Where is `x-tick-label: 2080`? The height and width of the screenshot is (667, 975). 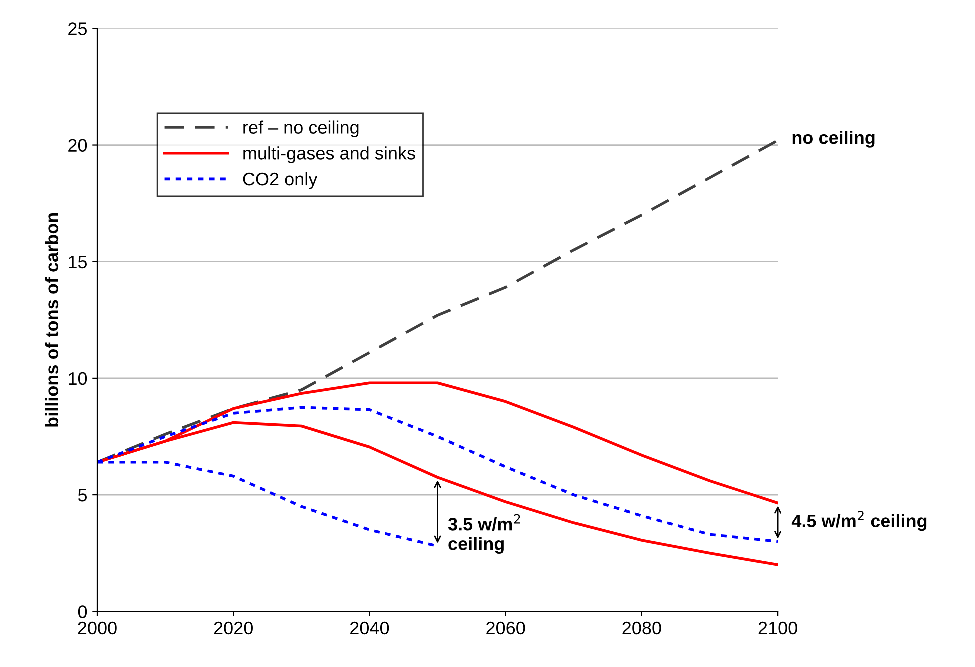 x-tick-label: 2080 is located at coordinates (642, 628).